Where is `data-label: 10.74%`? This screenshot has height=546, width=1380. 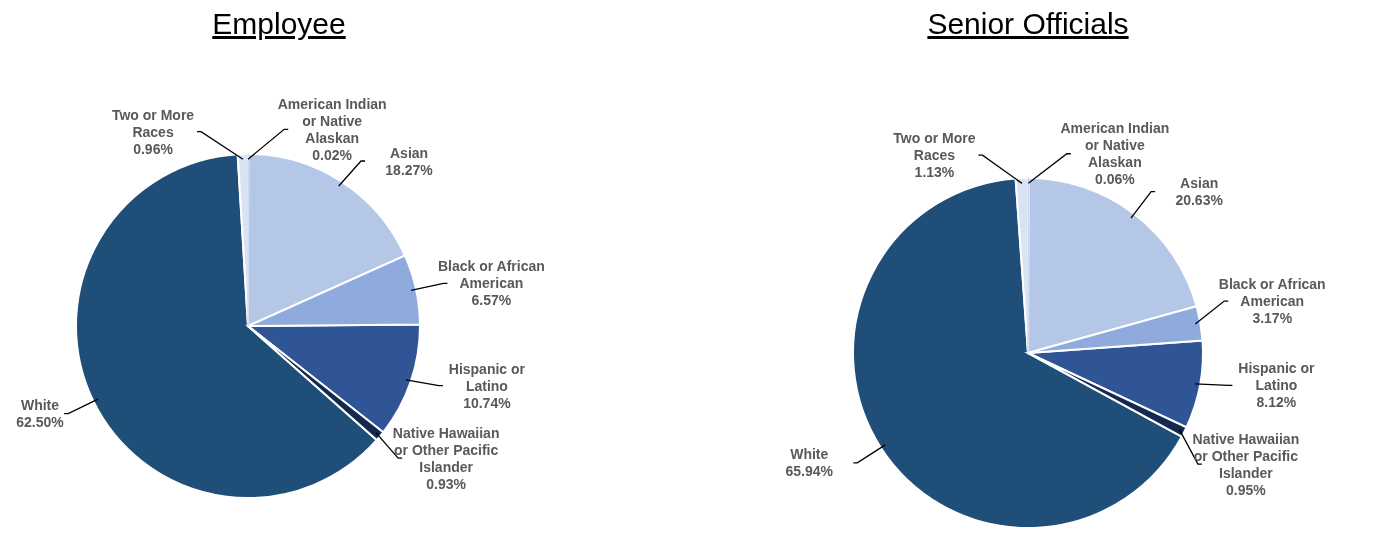 data-label: 10.74% is located at coordinates (487, 402).